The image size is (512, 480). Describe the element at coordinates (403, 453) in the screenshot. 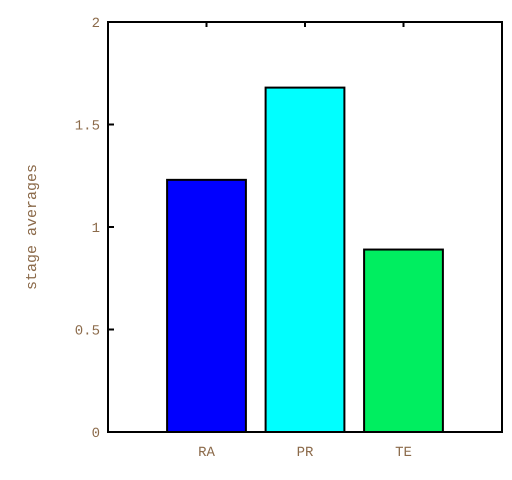

I see `x-tick-label: TE` at that location.